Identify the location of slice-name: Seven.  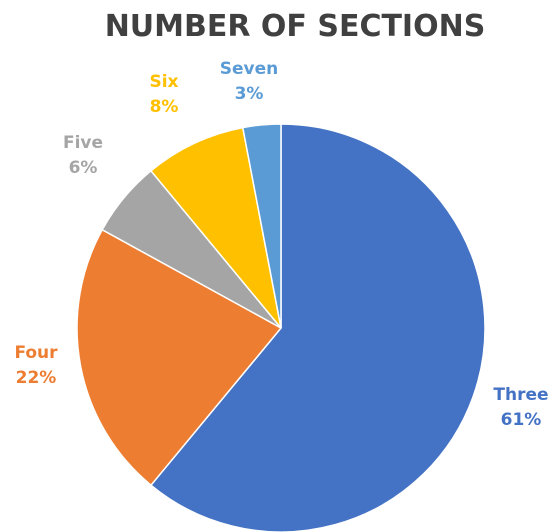
(249, 69).